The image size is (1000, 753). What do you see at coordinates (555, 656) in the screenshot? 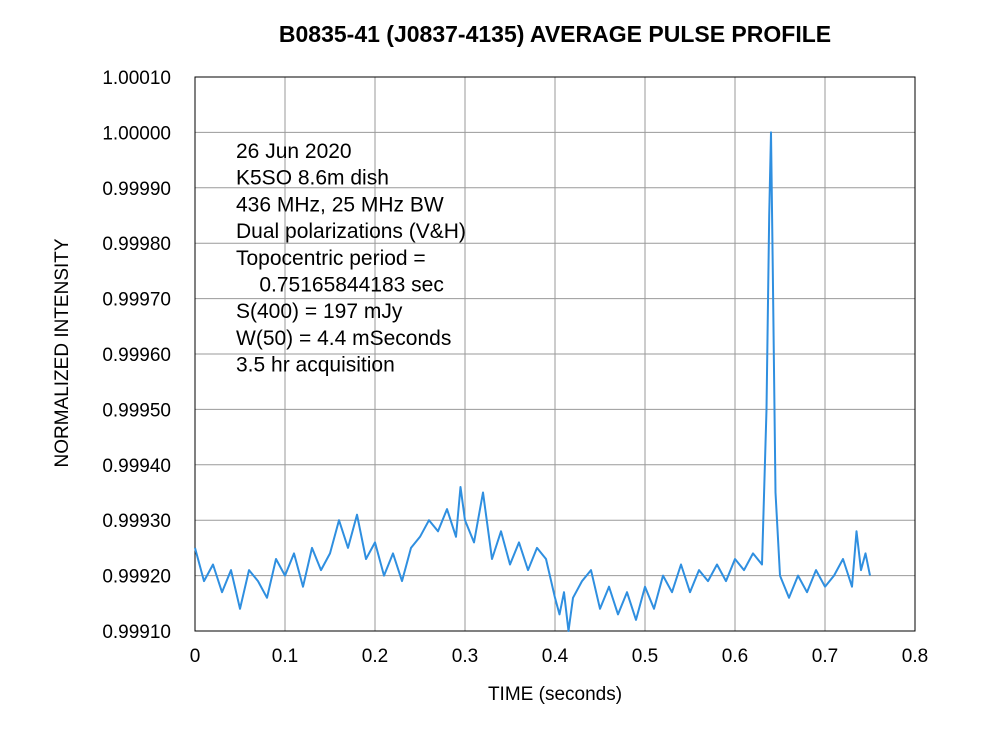
I see `x-tick-label: 0.4` at bounding box center [555, 656].